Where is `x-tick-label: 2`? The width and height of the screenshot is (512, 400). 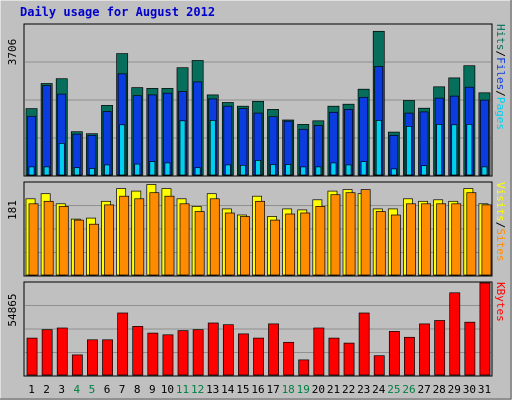
x-tick-label: 2 is located at coordinates (46, 389).